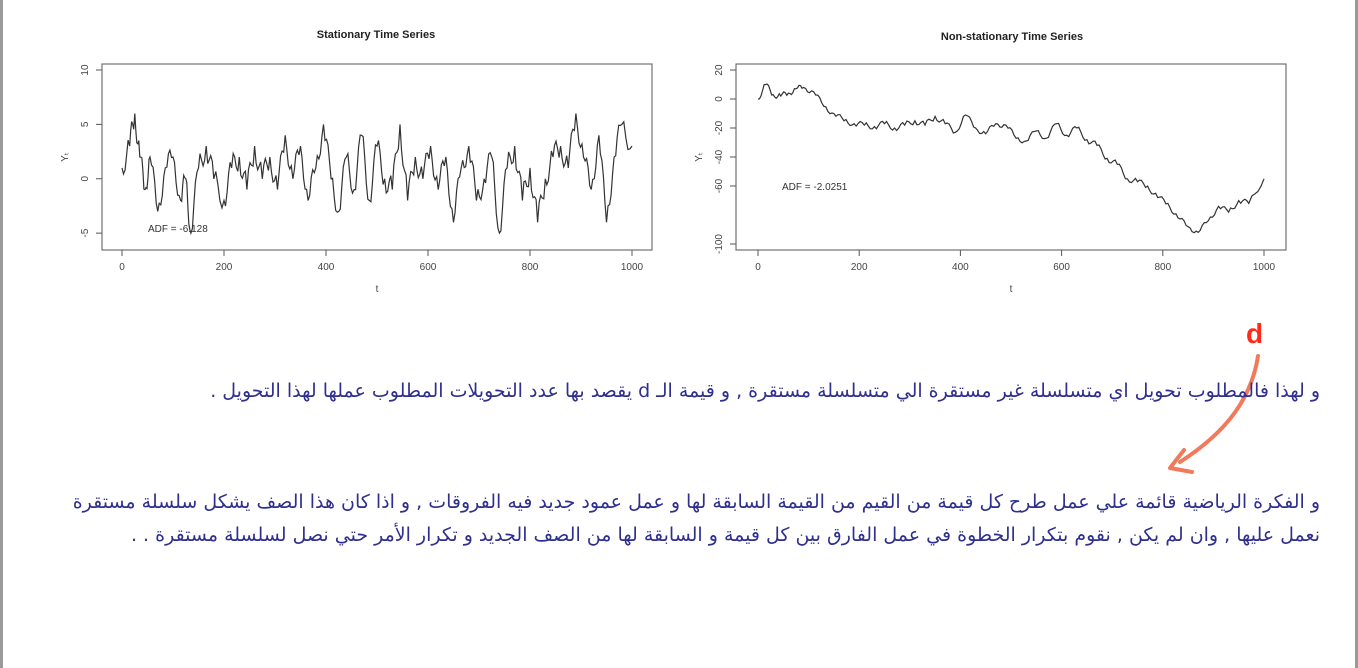  What do you see at coordinates (719, 99) in the screenshot?
I see `non-stationary-y-tick-label: 0` at bounding box center [719, 99].